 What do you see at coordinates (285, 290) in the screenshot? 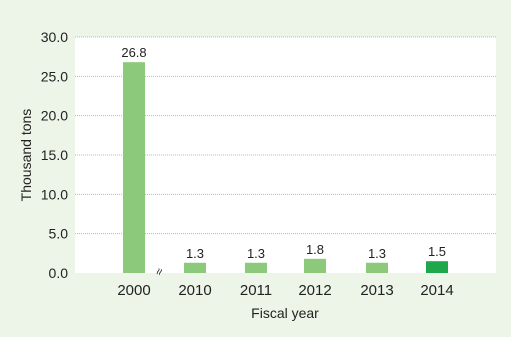
I see `x-axis-tick-labels: 2000 2010 2011 2012 2013 2014` at bounding box center [285, 290].